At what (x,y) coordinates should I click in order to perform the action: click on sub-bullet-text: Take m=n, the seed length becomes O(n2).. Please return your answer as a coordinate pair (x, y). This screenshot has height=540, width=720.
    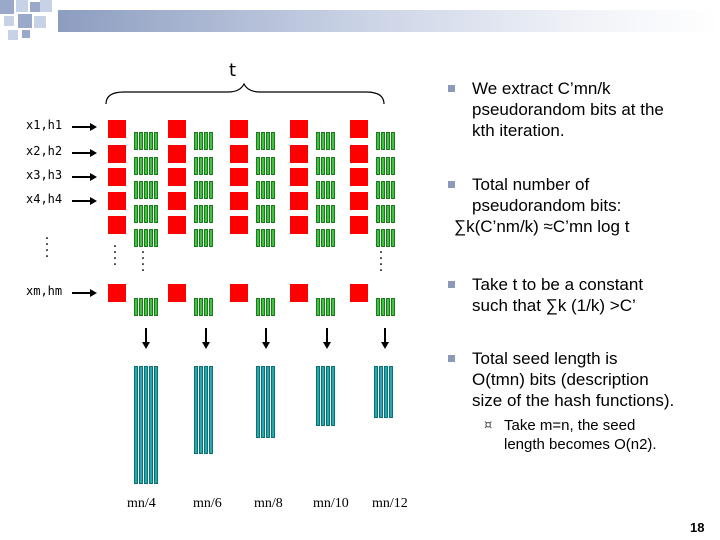
    Looking at the image, I should click on (580, 435).